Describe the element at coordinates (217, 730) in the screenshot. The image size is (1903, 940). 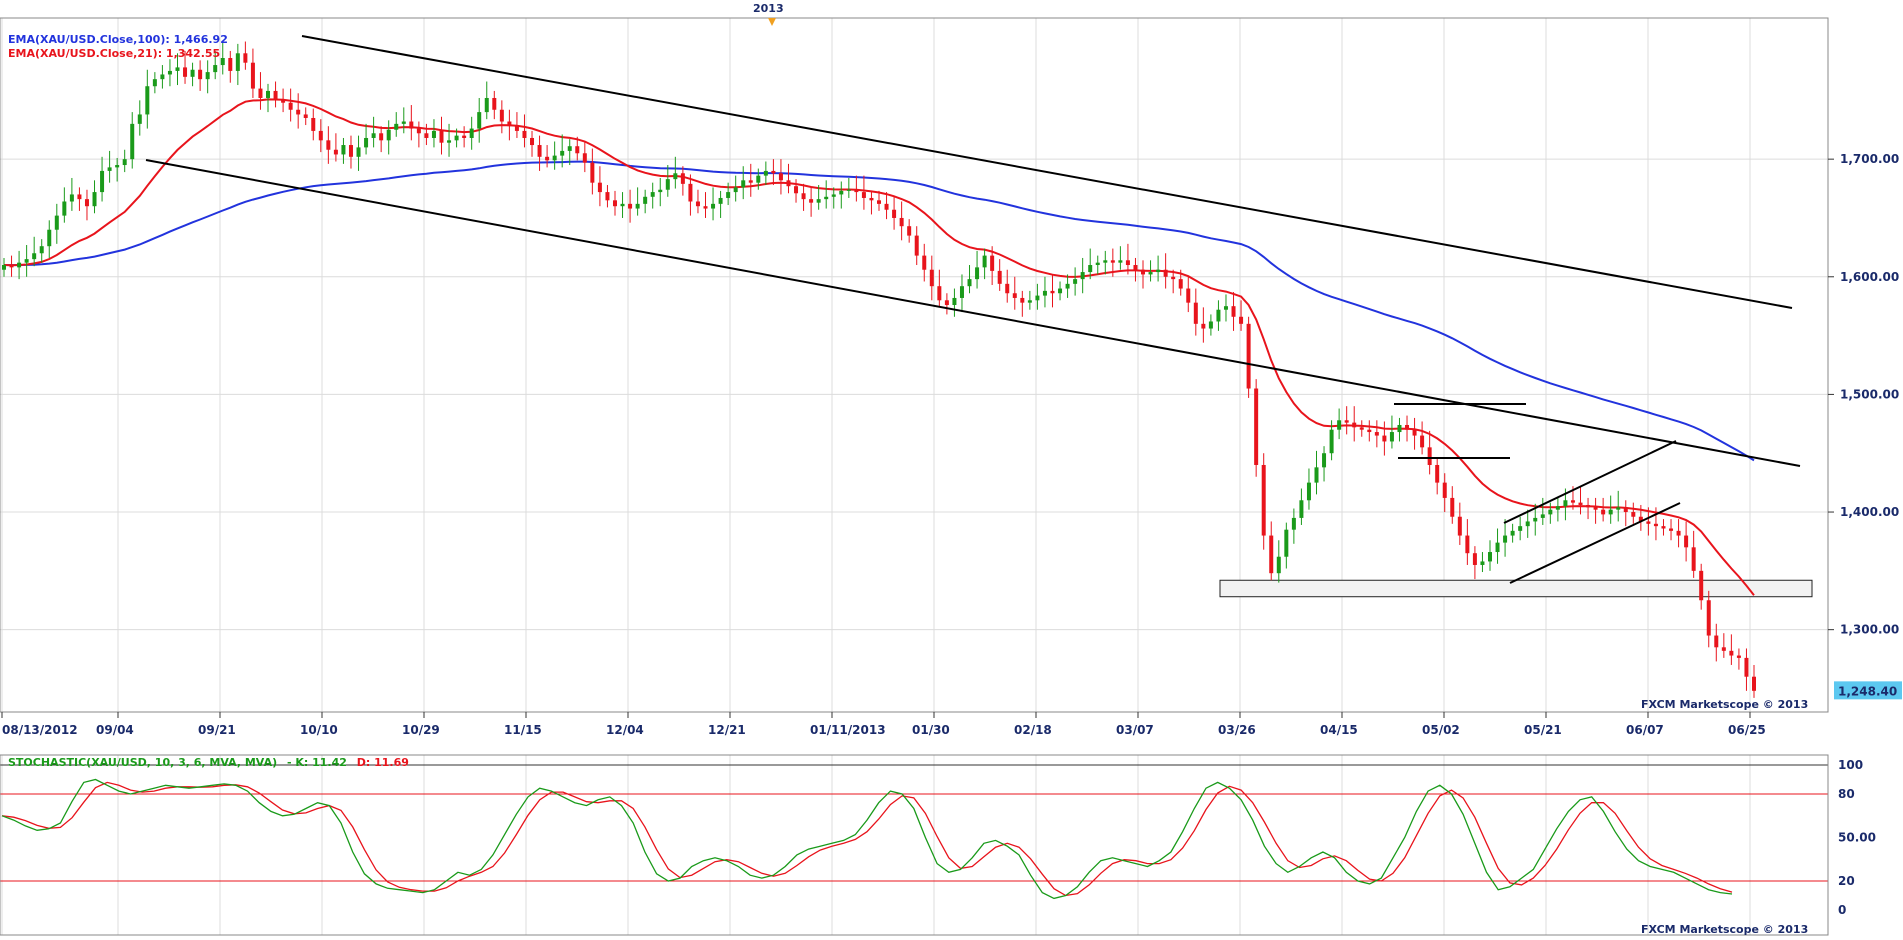
I see `x-tick-label: 09/21` at that location.